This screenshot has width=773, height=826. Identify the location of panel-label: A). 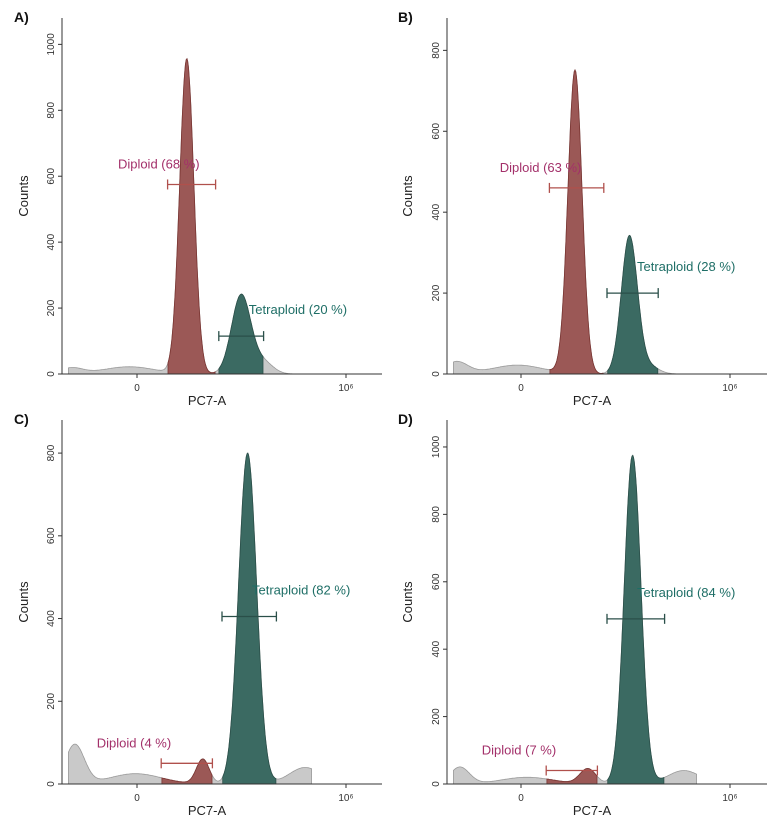
(21, 17).